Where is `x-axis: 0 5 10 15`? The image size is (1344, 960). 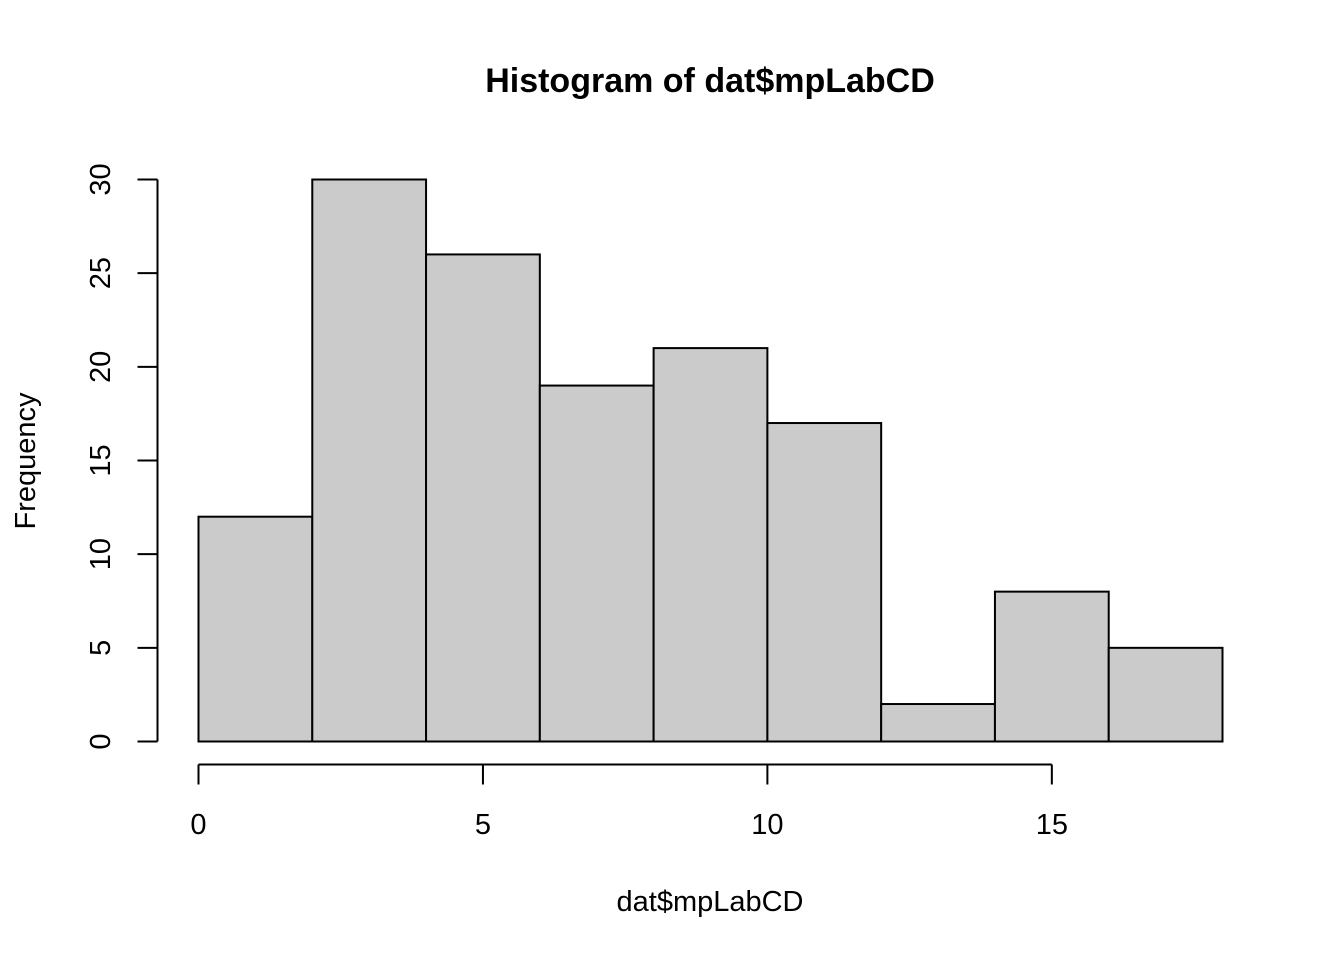 x-axis: 0 5 10 15 is located at coordinates (629, 802).